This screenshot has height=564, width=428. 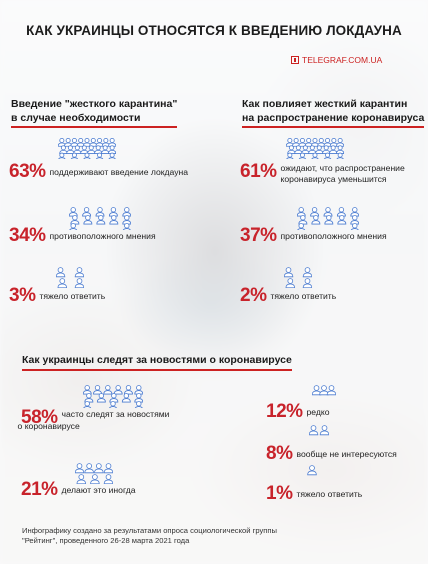 I want to click on news-stat-4: 8% вообще не интересуются, so click(x=331, y=454).